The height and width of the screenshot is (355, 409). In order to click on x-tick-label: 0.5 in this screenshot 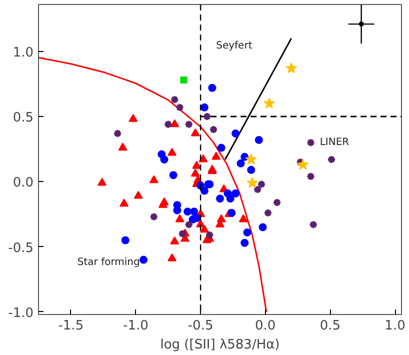, I will do `click(330, 326)`.